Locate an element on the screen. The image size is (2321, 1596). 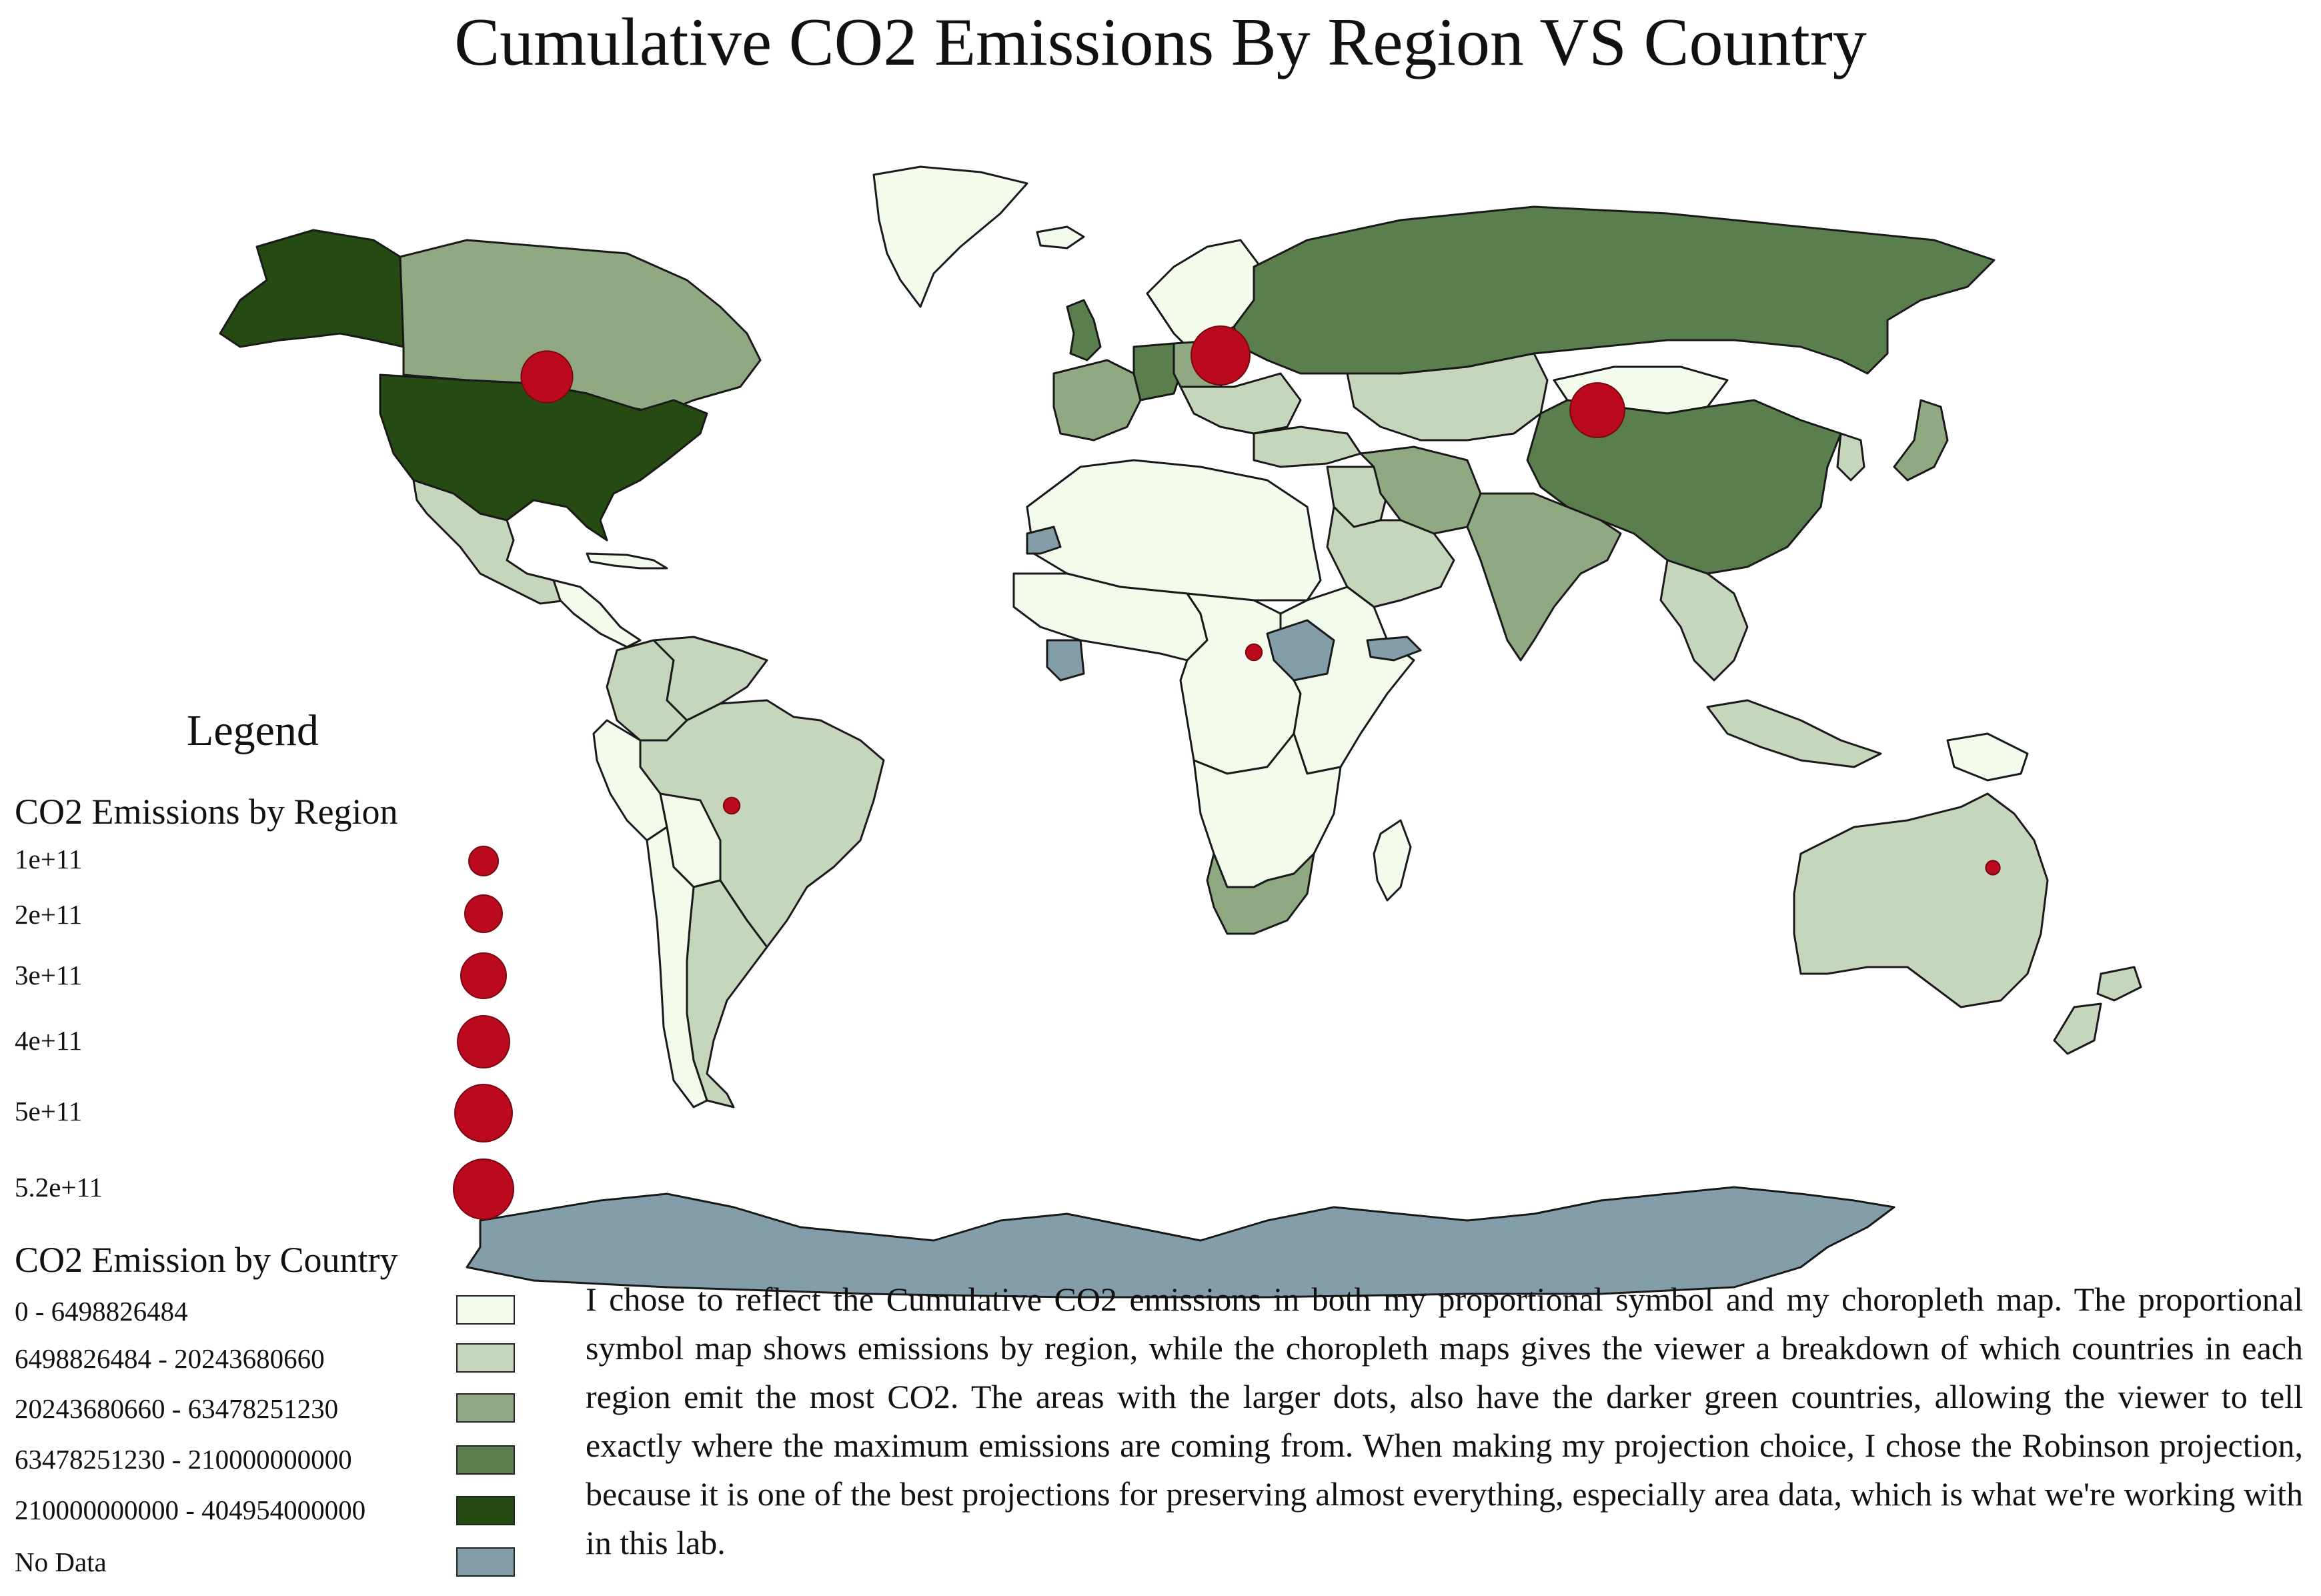
country-iceland is located at coordinates (1060, 237).